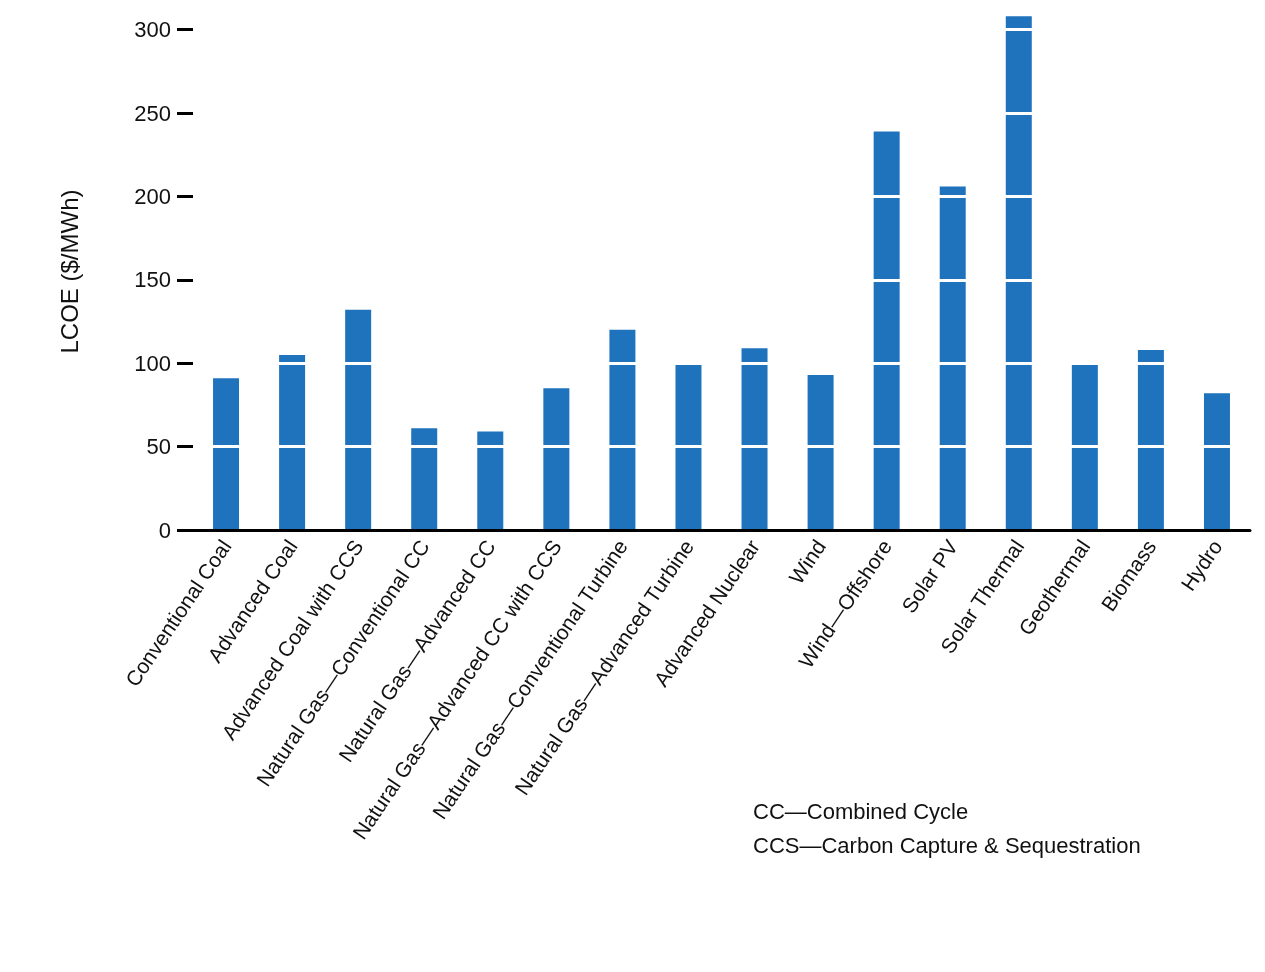 This screenshot has height=972, width=1265. What do you see at coordinates (152, 30) in the screenshot?
I see `y-tick-label: 300` at bounding box center [152, 30].